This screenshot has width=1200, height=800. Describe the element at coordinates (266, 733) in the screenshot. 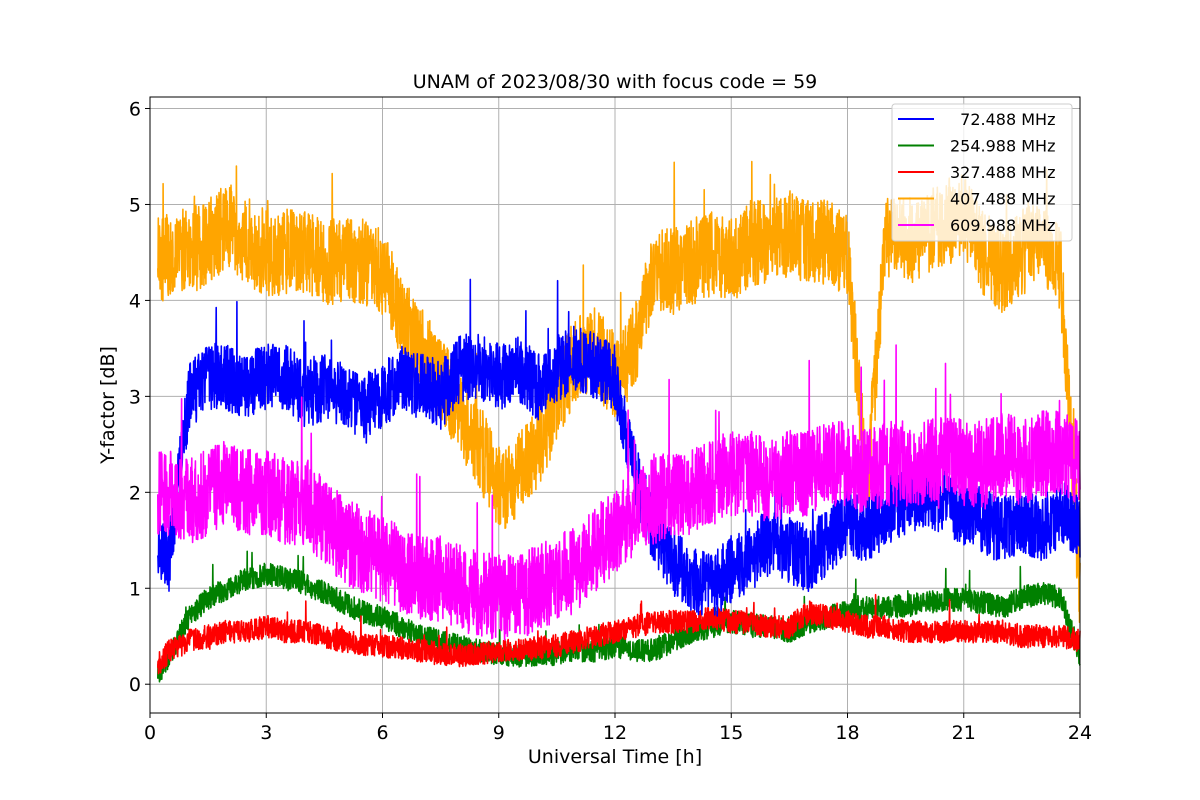

I see `x-tick-label: 3` at that location.